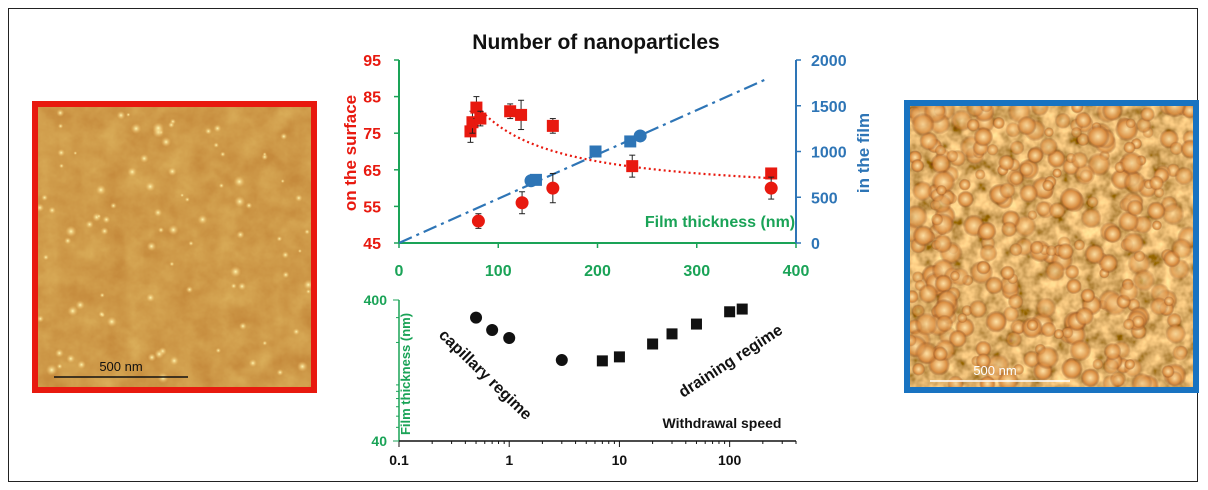  I want to click on afm-image-left: 500 nm, so click(174, 247).